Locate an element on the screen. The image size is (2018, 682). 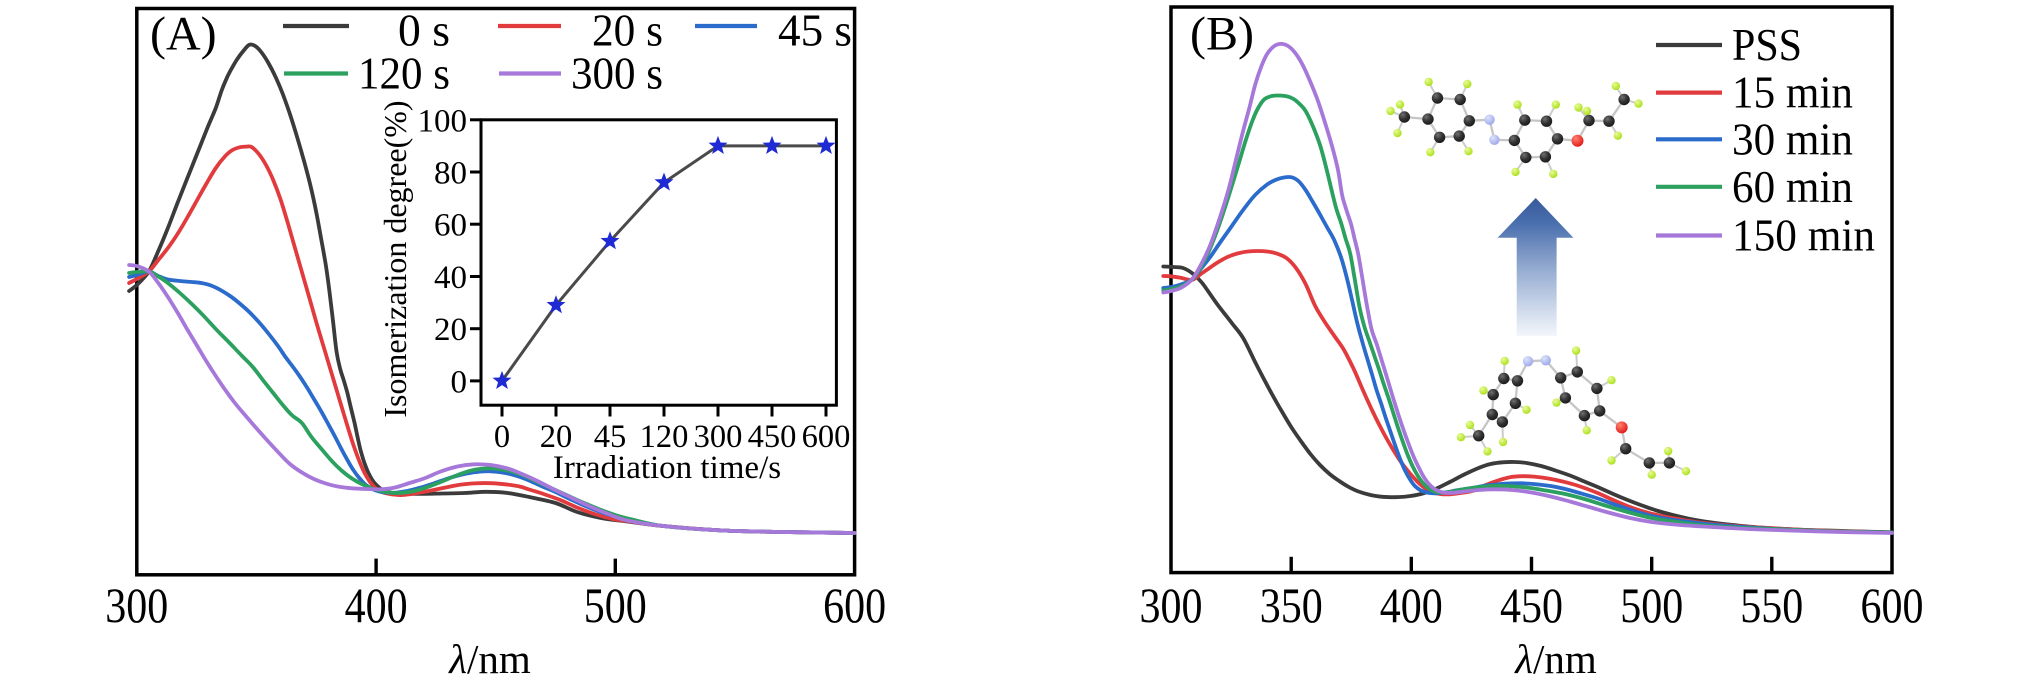
svg-text: 60 is located at coordinates (450, 226).